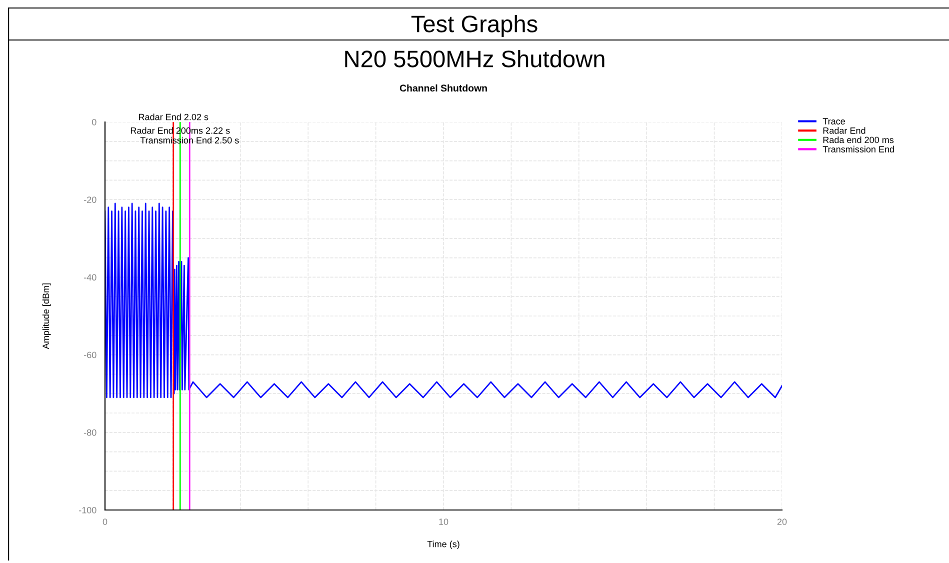  Describe the element at coordinates (90, 432) in the screenshot. I see `y-tick-label: -80` at that location.